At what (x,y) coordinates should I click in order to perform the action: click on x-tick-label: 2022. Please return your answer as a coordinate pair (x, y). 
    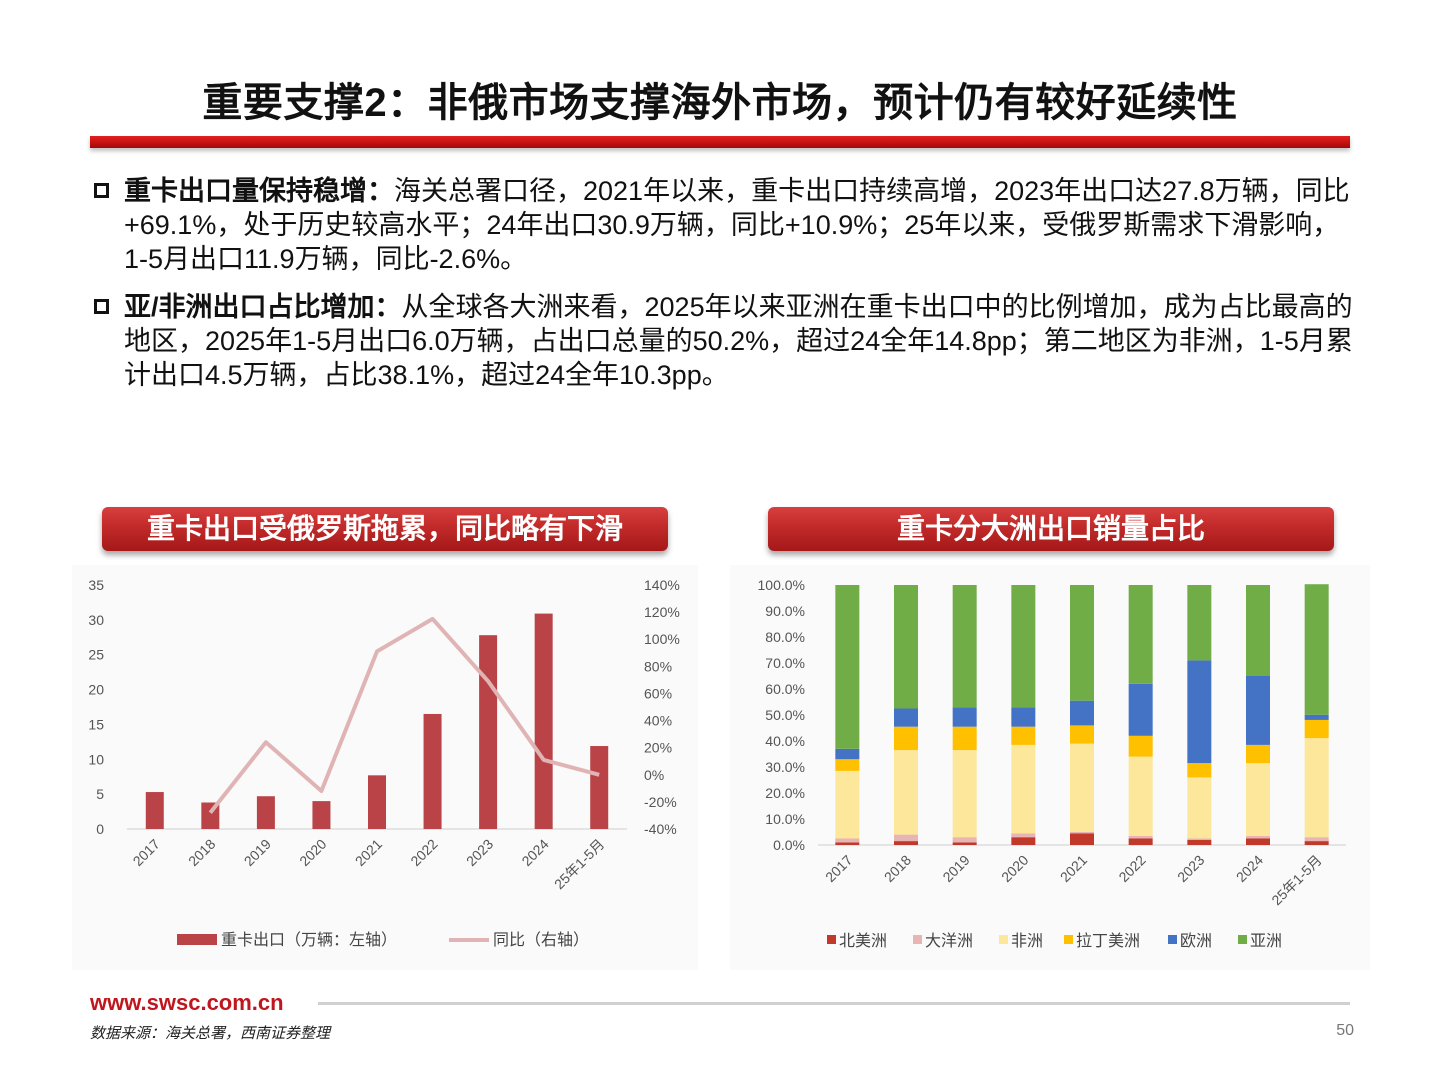
    Looking at the image, I should click on (423, 852).